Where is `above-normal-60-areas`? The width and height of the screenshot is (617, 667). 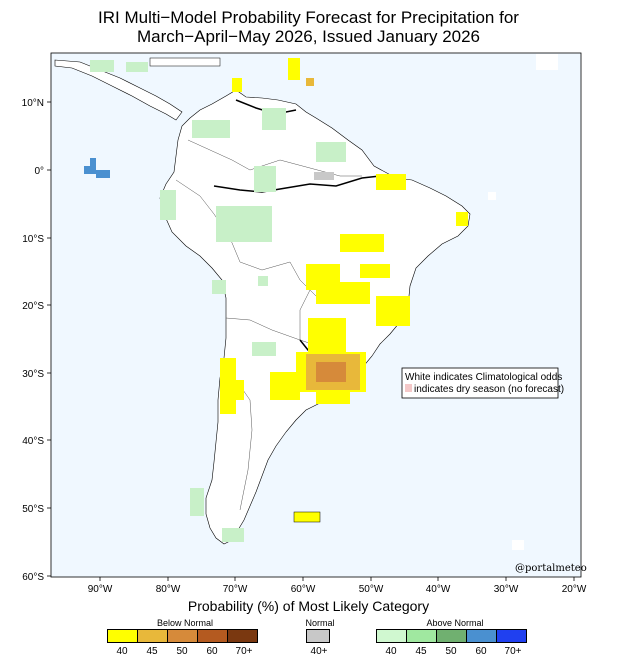 above-normal-60-areas is located at coordinates (97, 168).